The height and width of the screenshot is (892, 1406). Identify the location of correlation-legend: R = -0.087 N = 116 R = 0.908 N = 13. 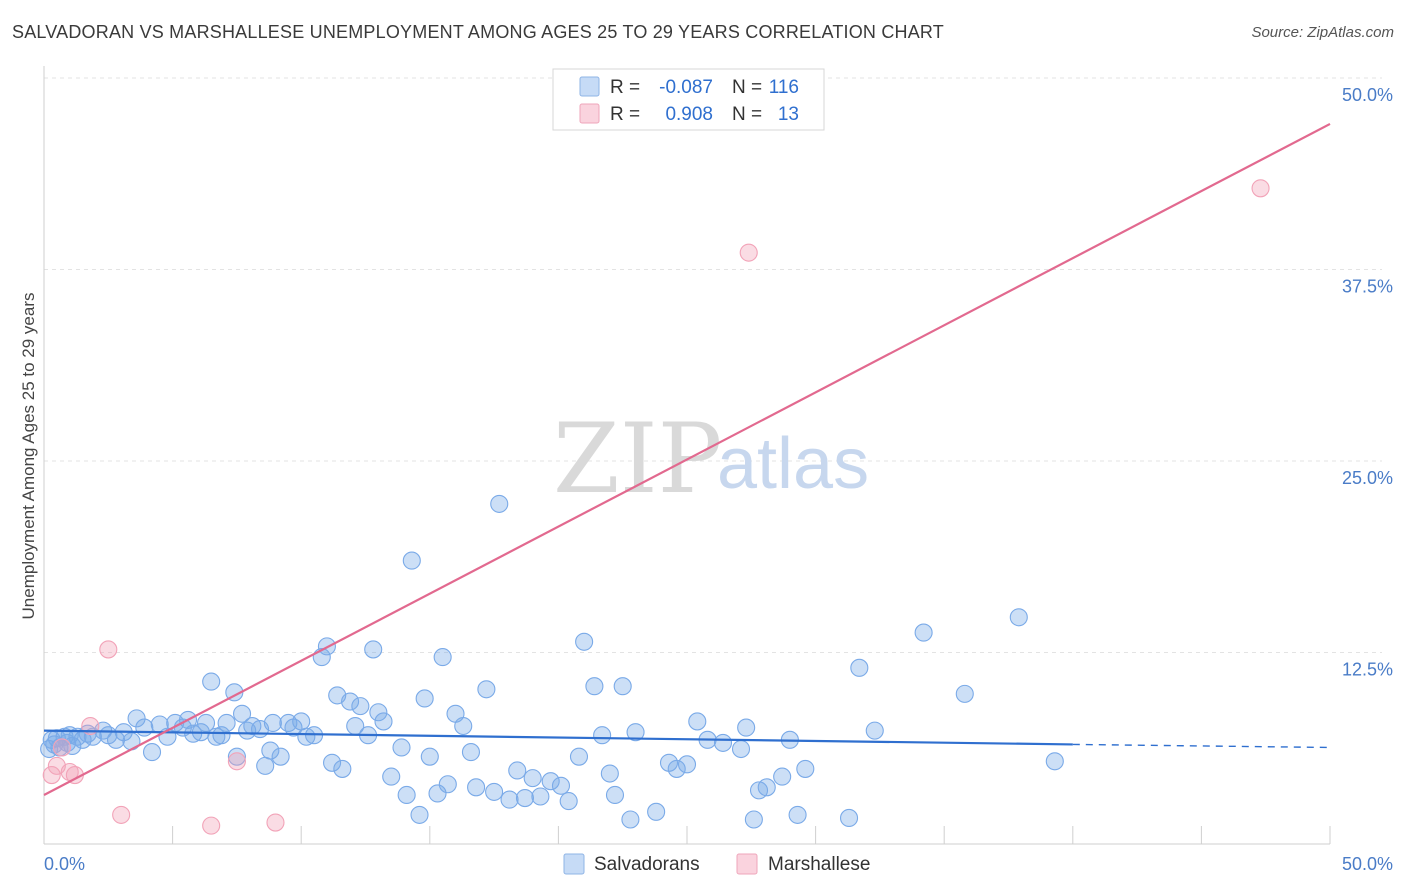
(688, 99).